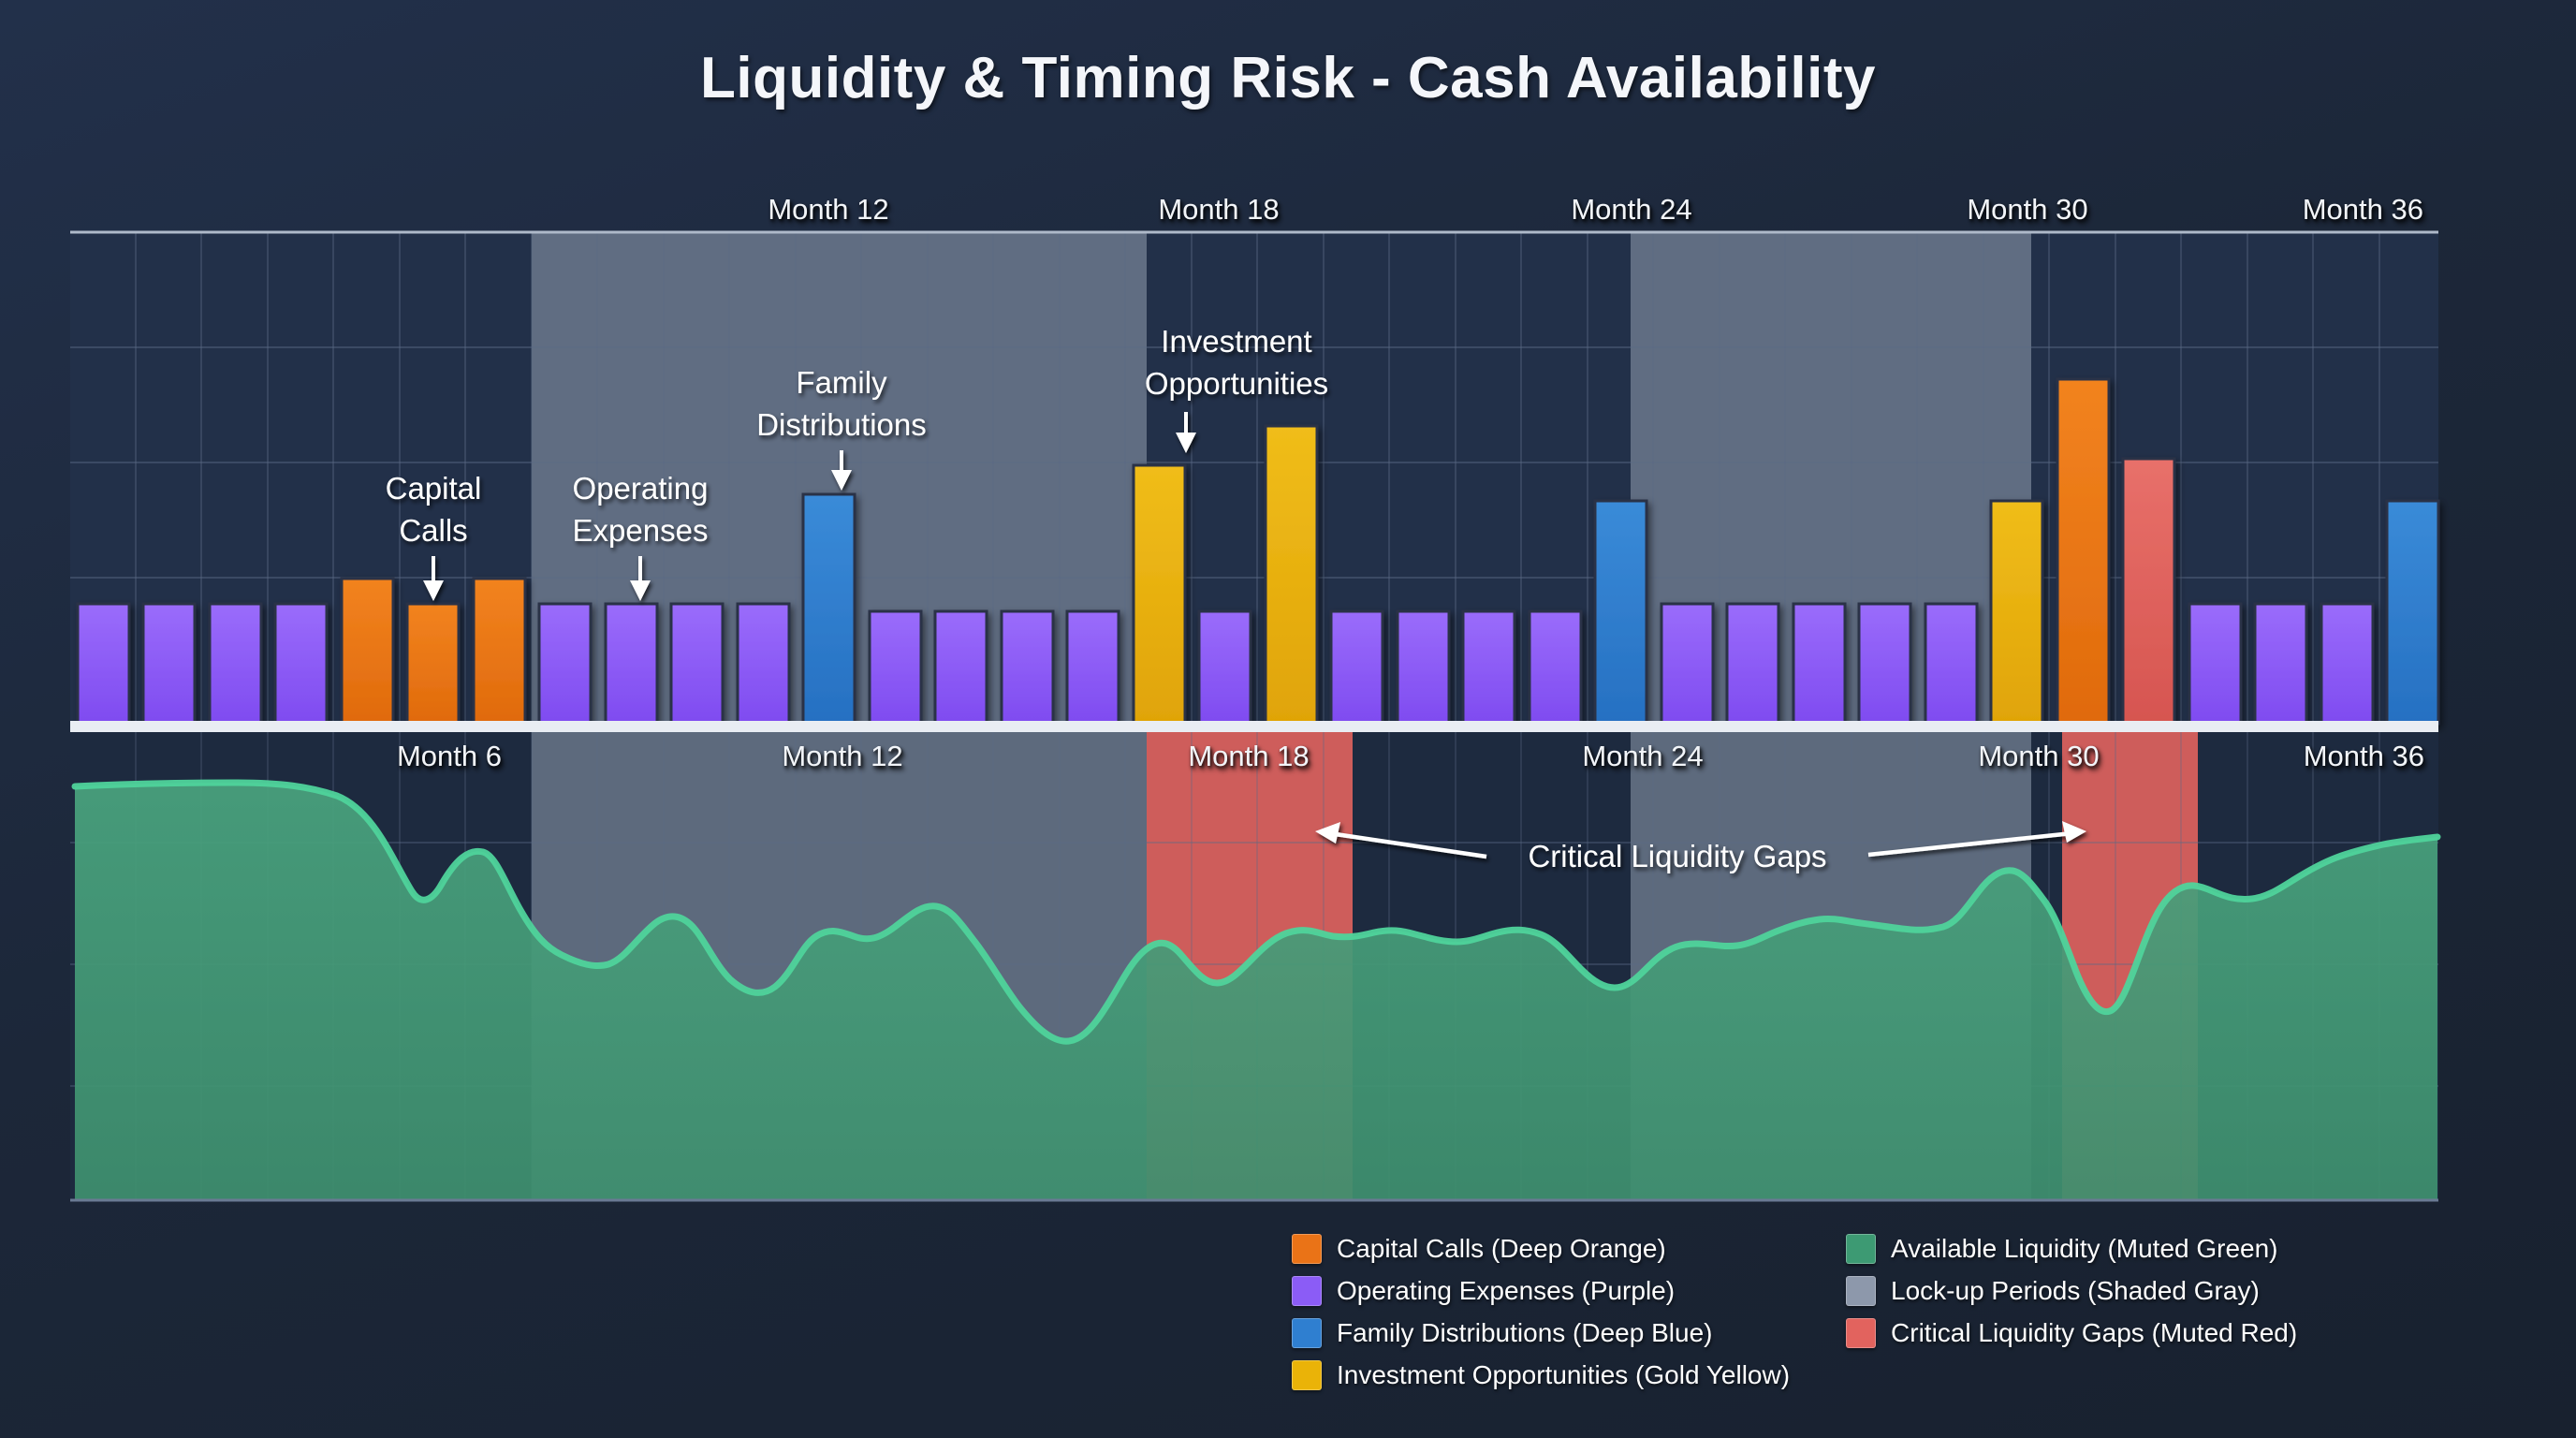  I want to click on legend-label-critical-gaps: Critical Liquidity Gaps (Muted Red), so click(2094, 1332).